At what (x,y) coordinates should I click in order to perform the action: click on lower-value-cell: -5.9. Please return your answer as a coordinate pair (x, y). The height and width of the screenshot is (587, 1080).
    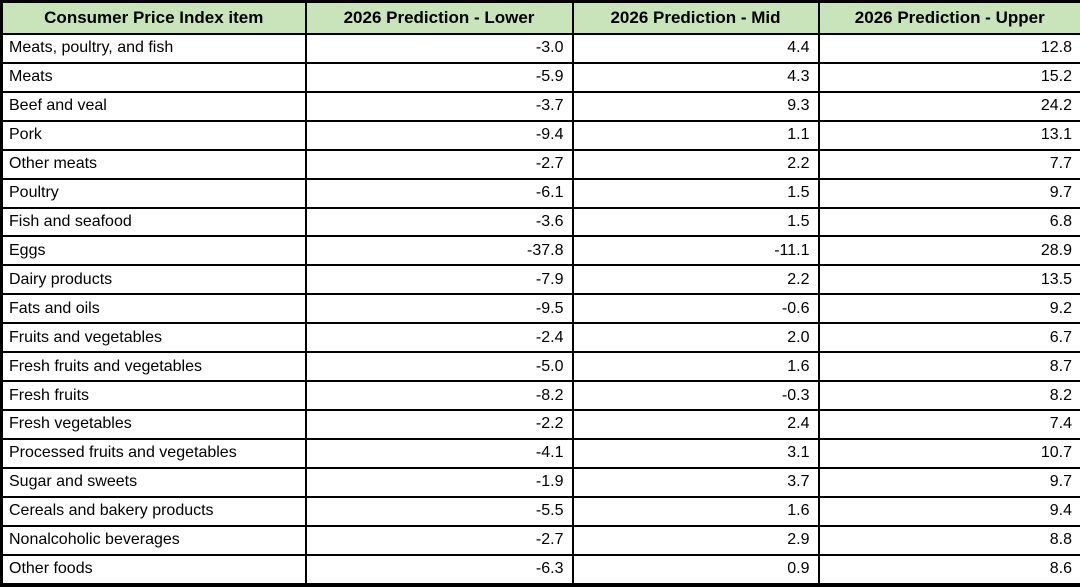
    Looking at the image, I should click on (439, 77).